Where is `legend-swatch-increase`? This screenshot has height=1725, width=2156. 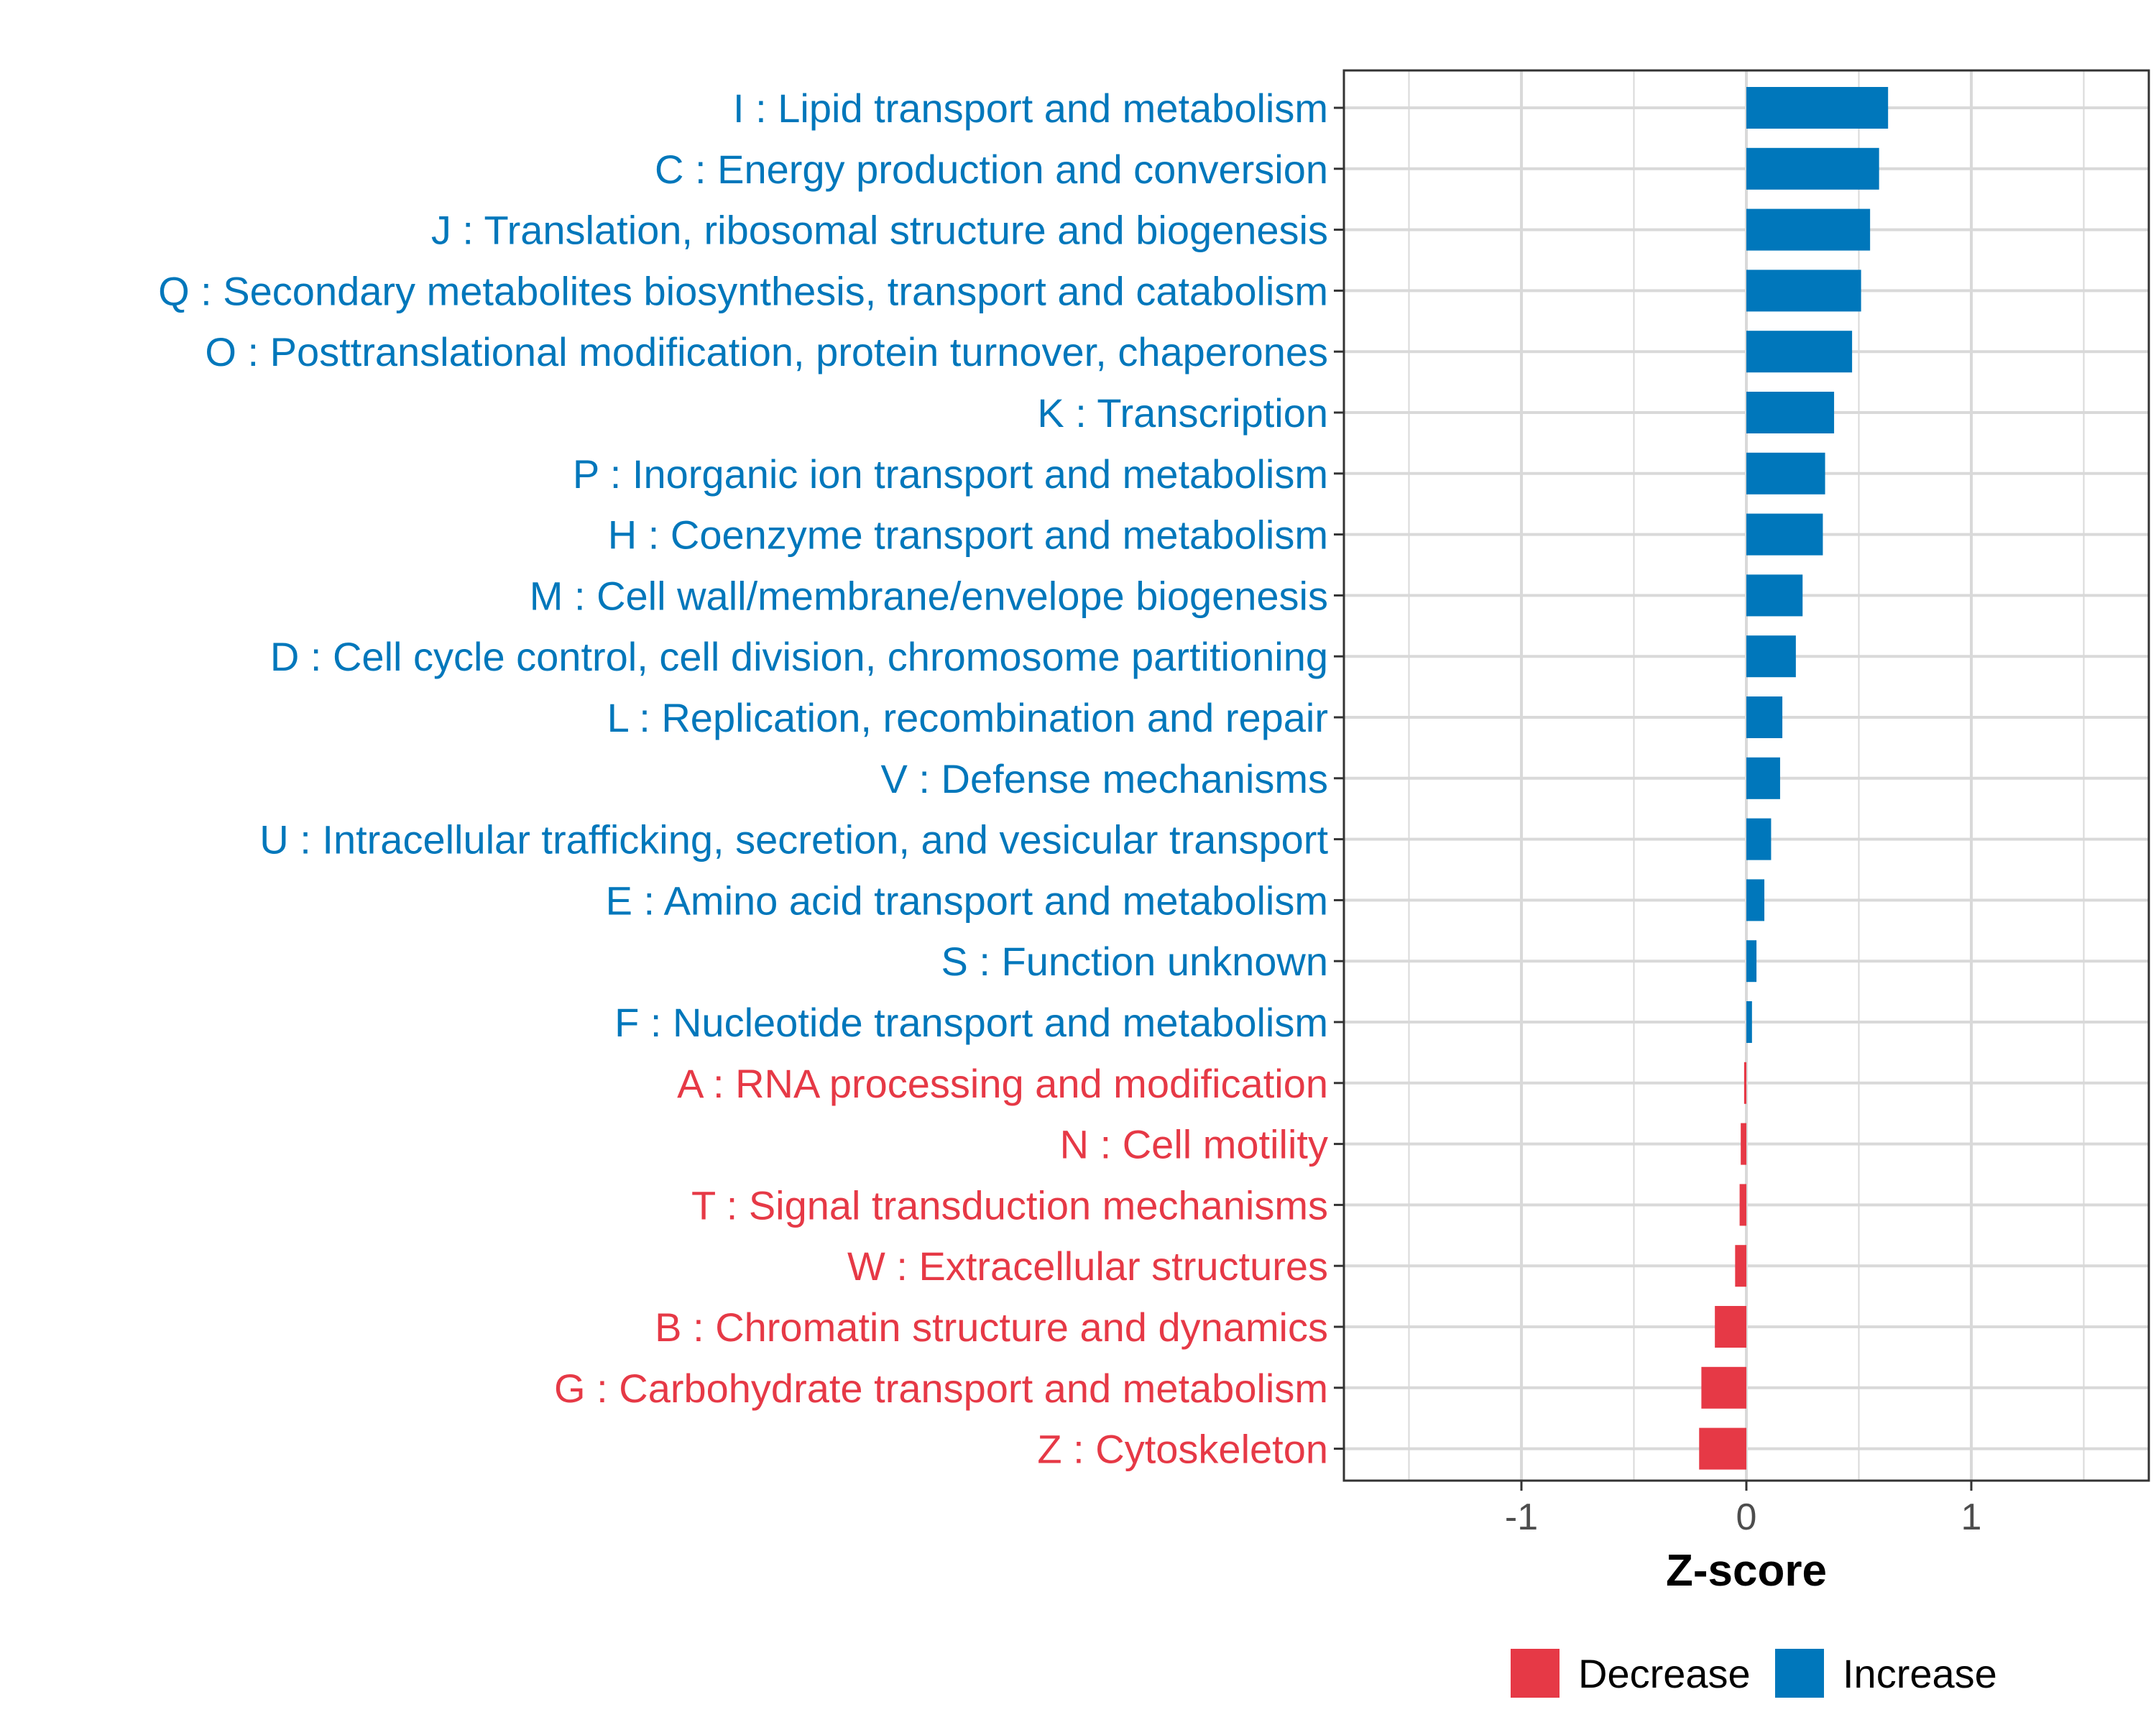 legend-swatch-increase is located at coordinates (1799, 1673).